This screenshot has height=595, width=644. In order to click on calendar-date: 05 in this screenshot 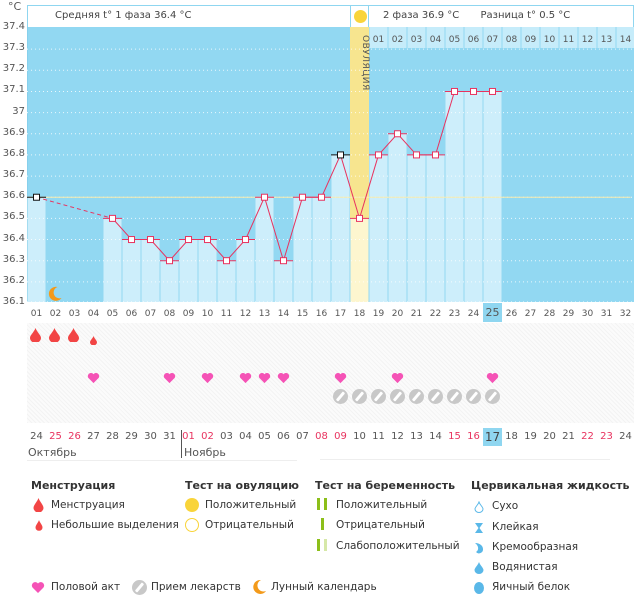, I will do `click(264, 436)`.